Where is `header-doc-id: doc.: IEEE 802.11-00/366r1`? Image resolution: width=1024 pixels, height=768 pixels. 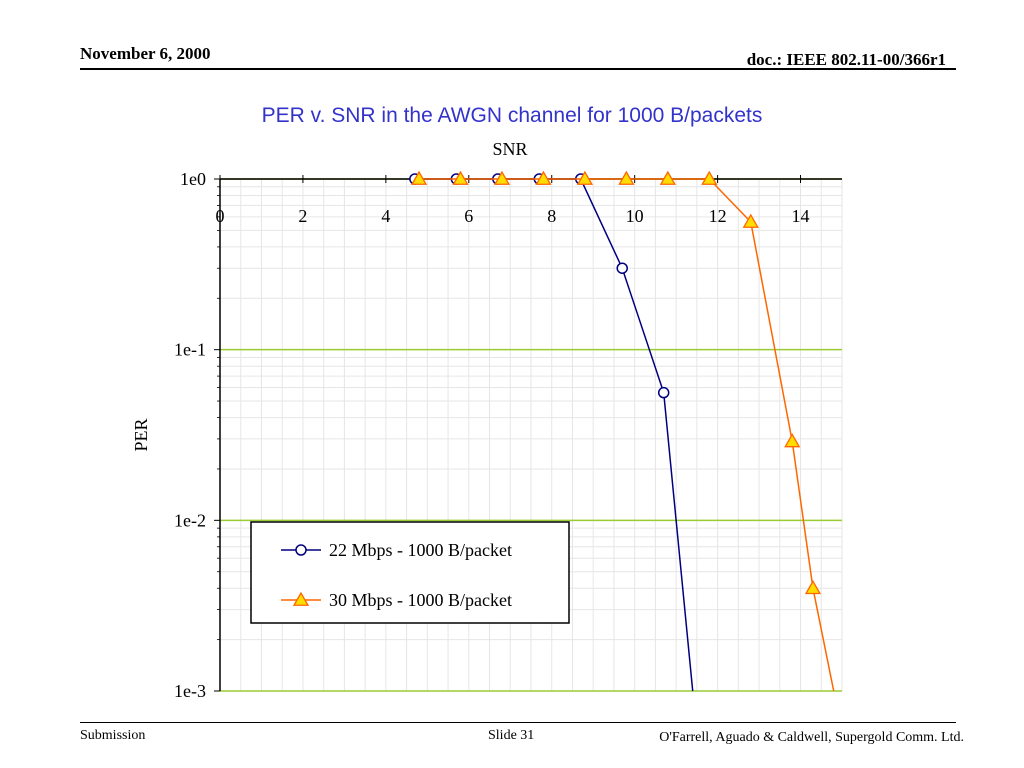
header-doc-id: doc.: IEEE 802.11-00/366r1 is located at coordinates (846, 59).